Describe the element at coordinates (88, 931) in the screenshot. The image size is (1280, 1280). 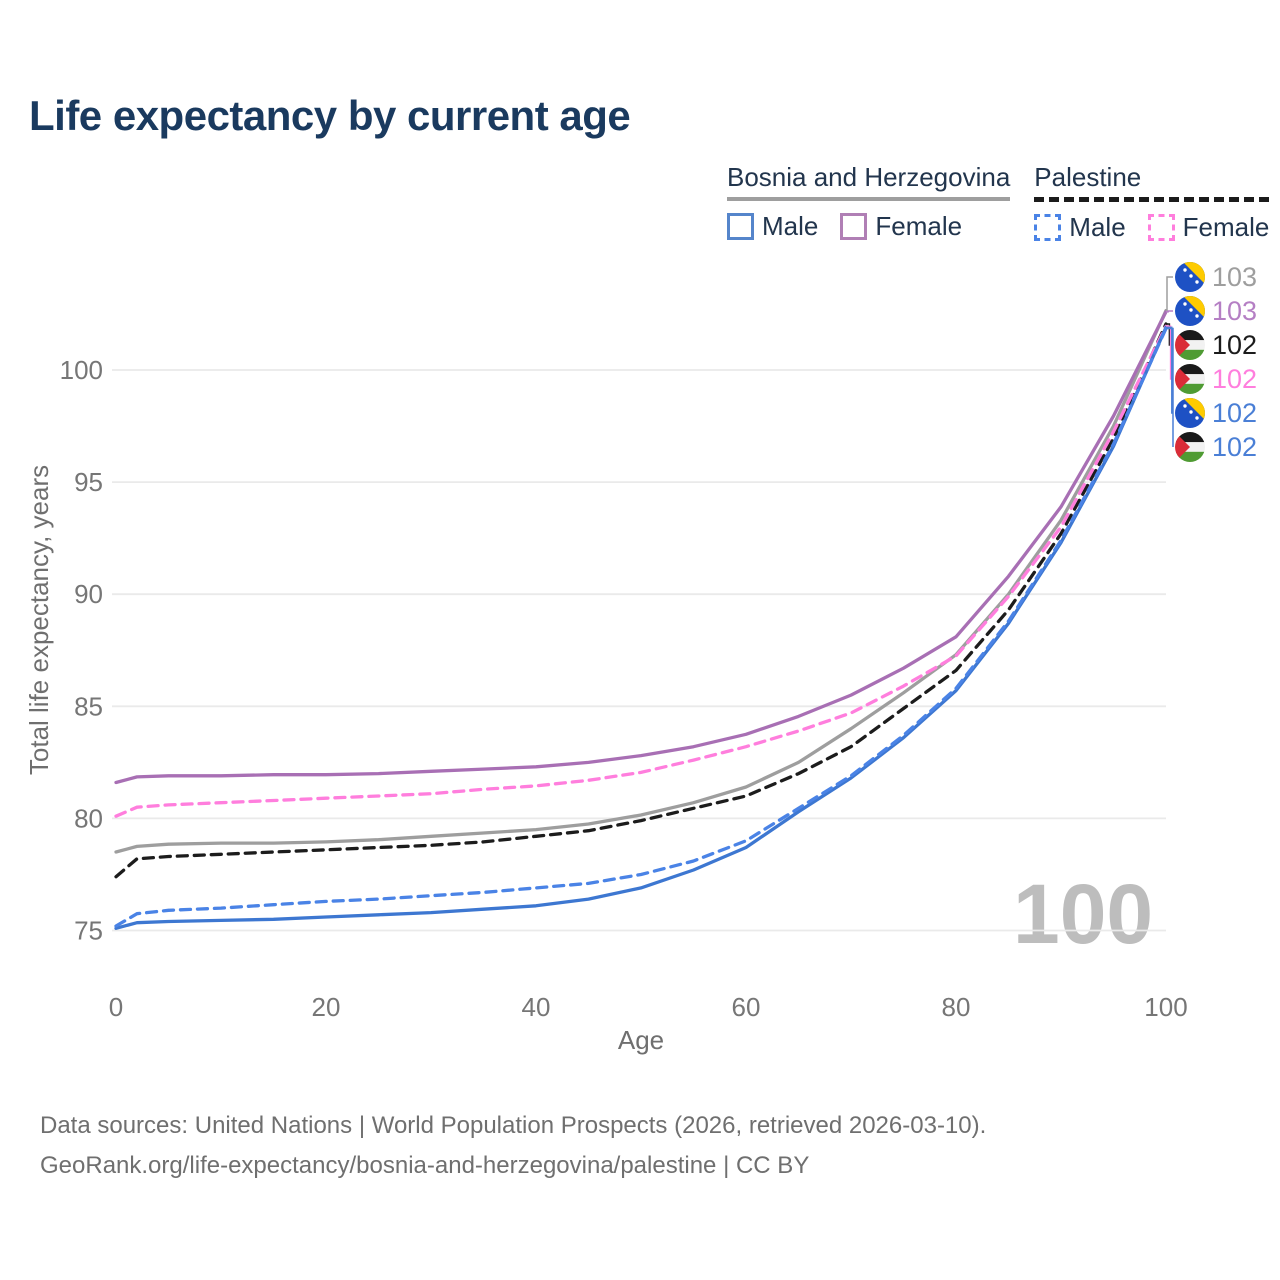
I see `y-tick-label: 75` at that location.